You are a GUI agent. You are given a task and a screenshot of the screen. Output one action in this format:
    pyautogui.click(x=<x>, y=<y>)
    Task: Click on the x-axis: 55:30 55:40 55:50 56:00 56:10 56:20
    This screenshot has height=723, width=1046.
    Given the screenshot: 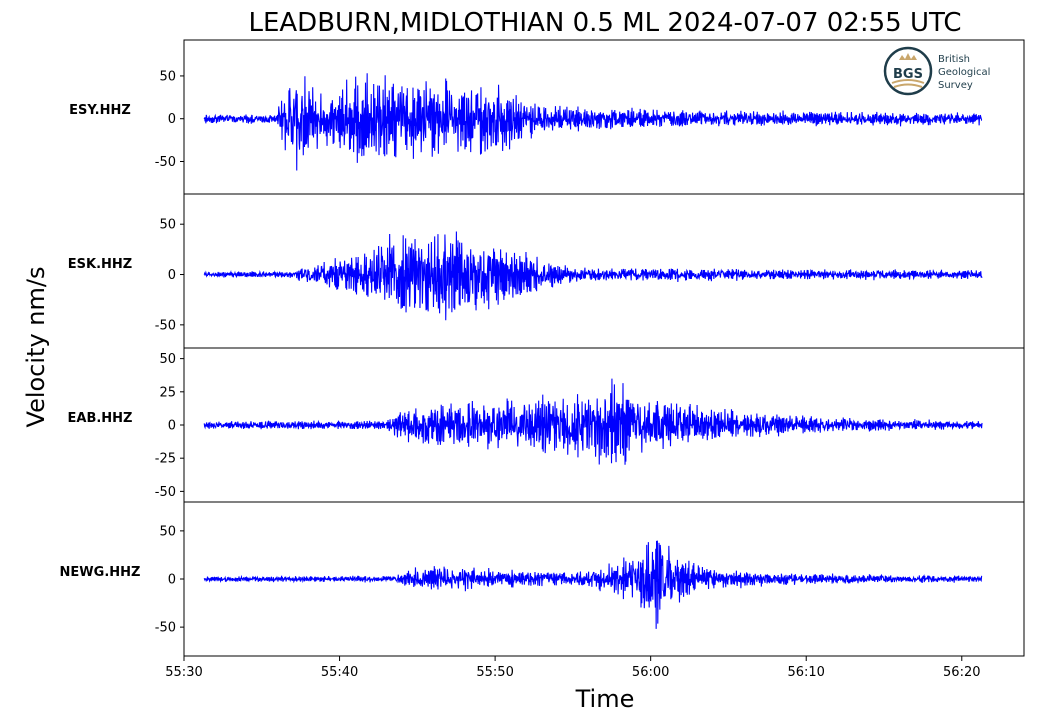 What is the action you would take?
    pyautogui.click(x=573, y=668)
    